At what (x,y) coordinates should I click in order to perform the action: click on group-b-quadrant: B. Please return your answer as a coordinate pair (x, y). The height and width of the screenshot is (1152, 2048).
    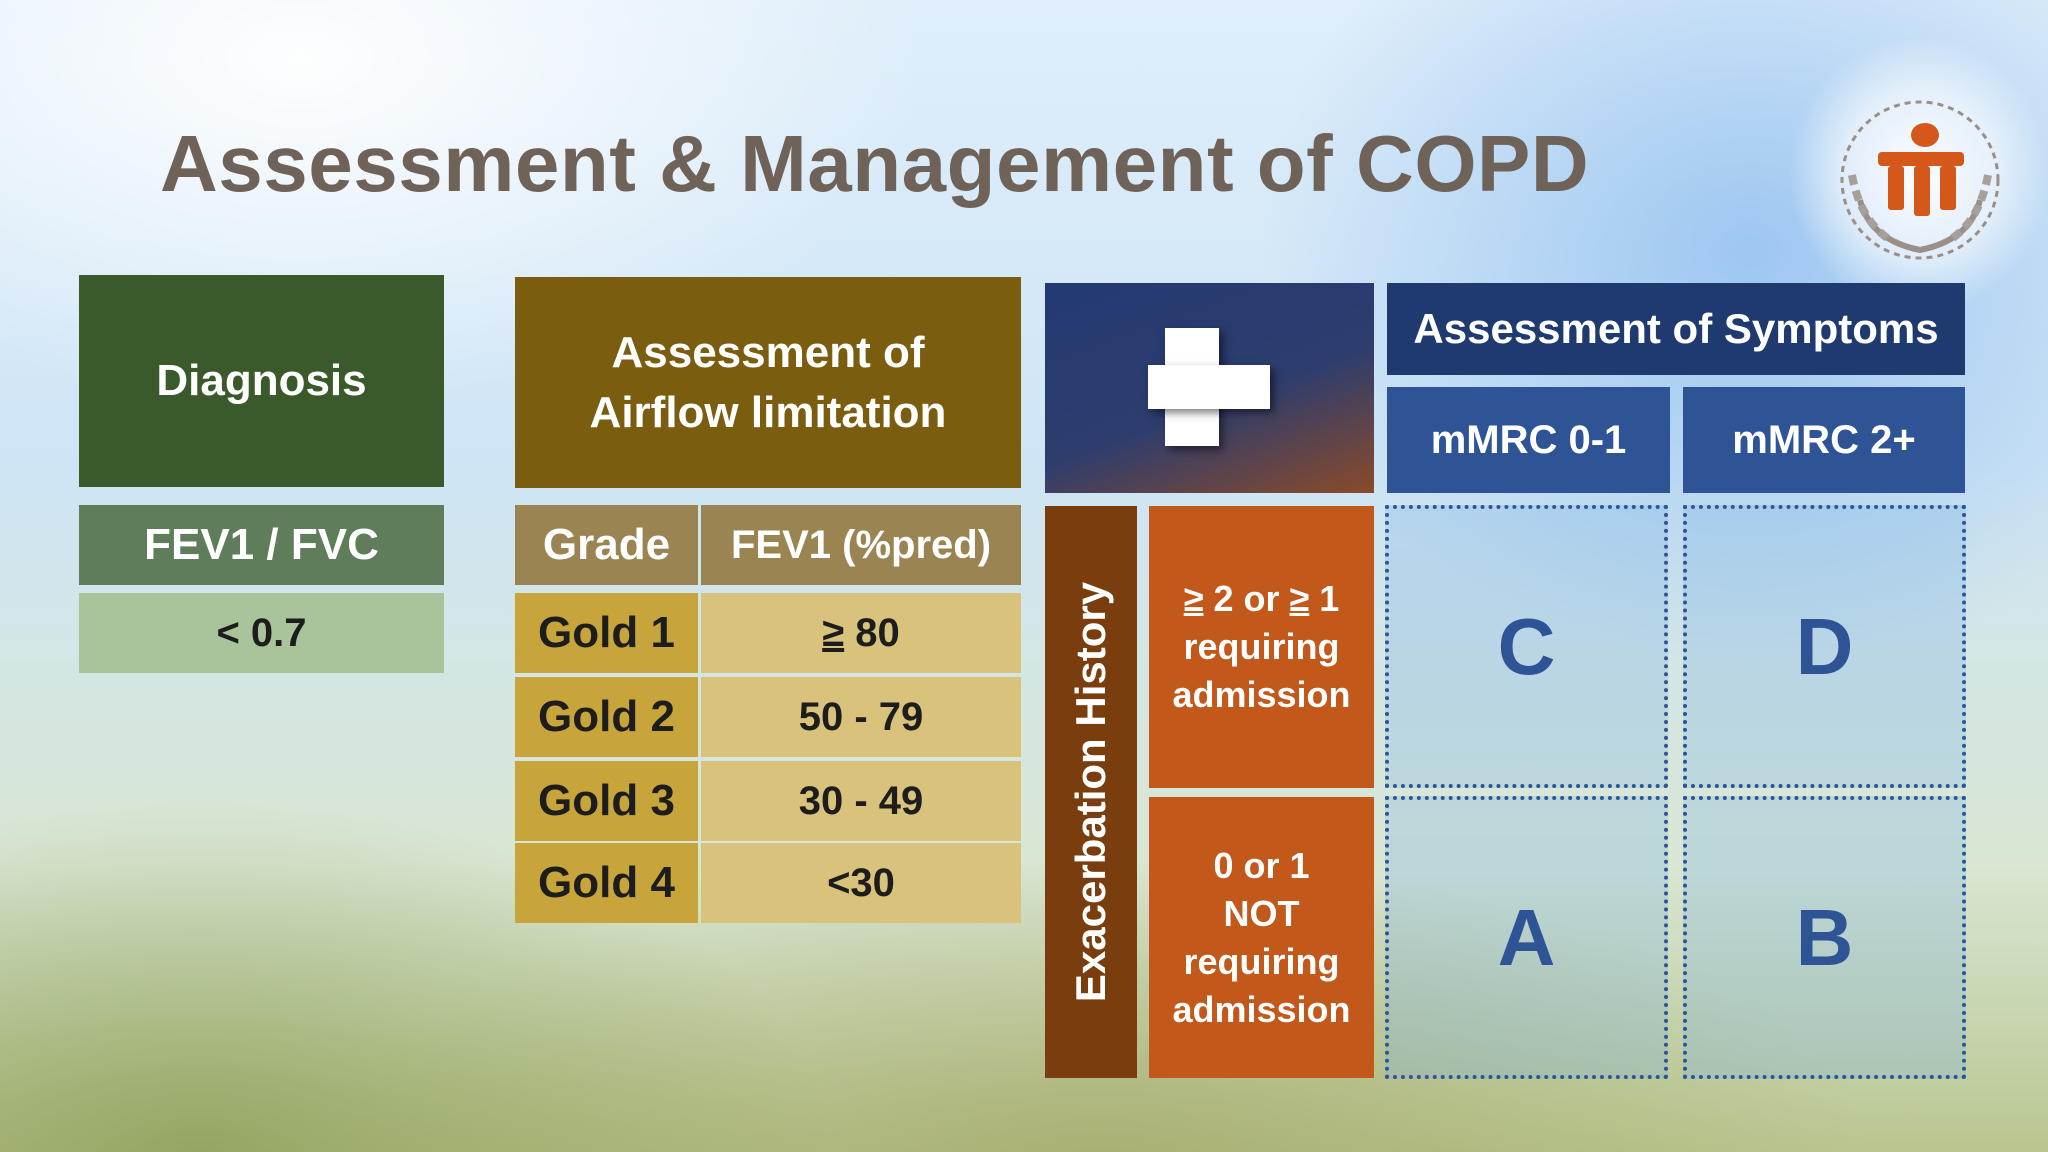
    Looking at the image, I should click on (1824, 937).